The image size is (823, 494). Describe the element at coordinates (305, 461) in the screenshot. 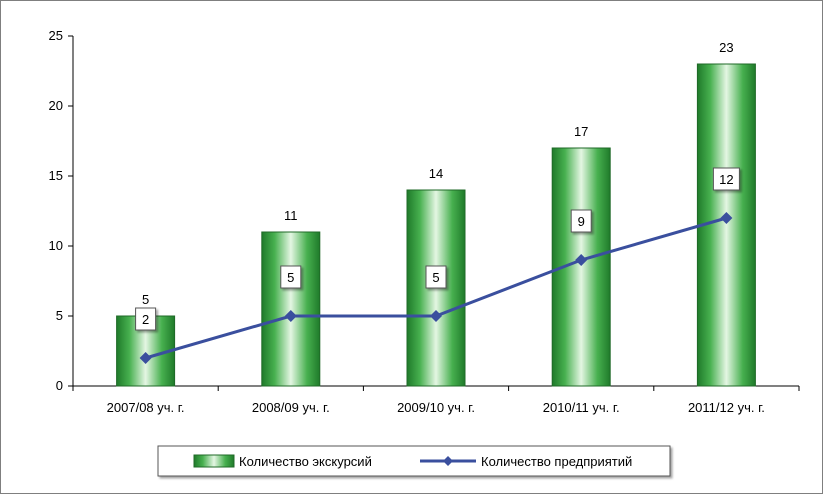

I see `legend-bar-label: Количество экскурсий` at that location.